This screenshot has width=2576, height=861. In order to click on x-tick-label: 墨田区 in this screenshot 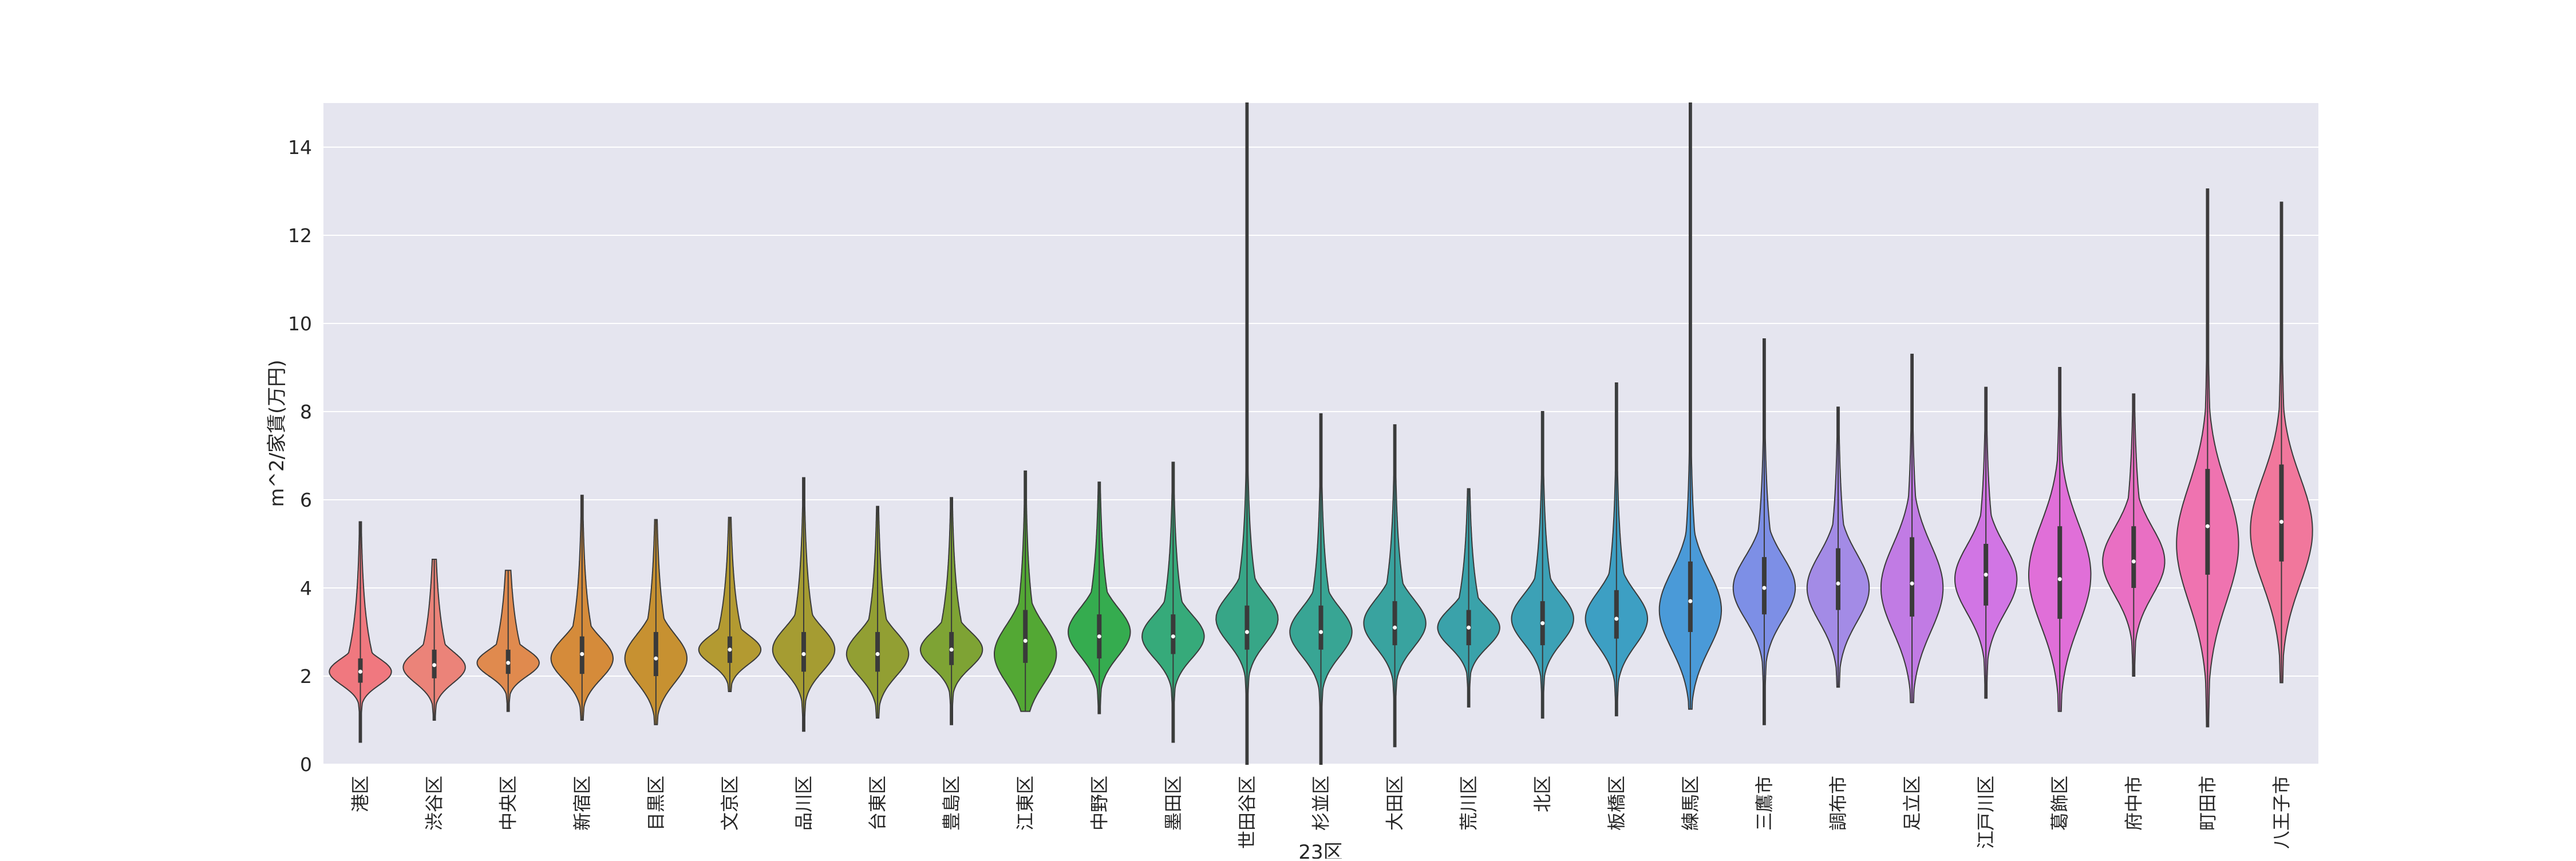, I will do `click(1173, 803)`.